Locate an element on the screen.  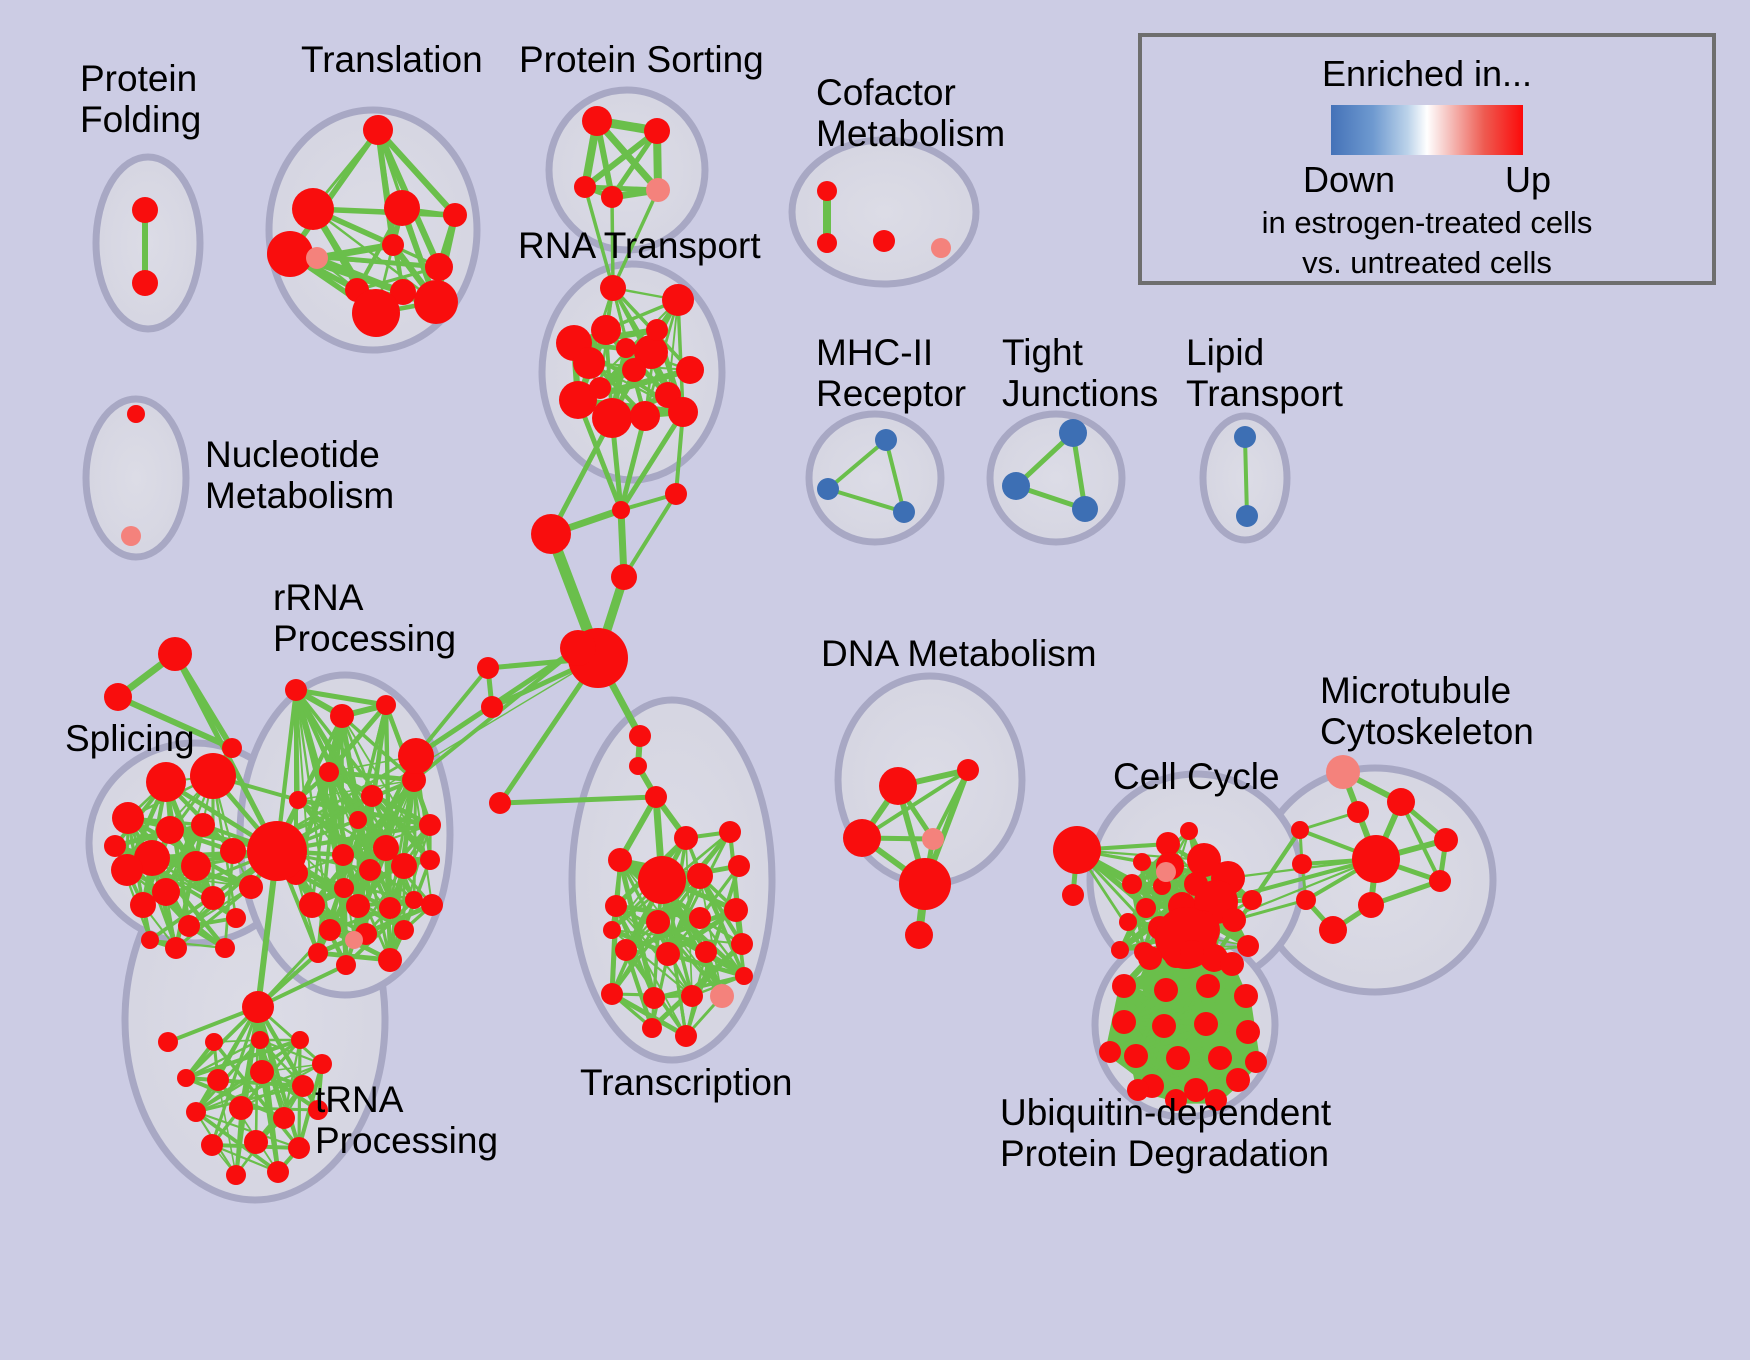
color-scale-bar is located at coordinates (1427, 130).